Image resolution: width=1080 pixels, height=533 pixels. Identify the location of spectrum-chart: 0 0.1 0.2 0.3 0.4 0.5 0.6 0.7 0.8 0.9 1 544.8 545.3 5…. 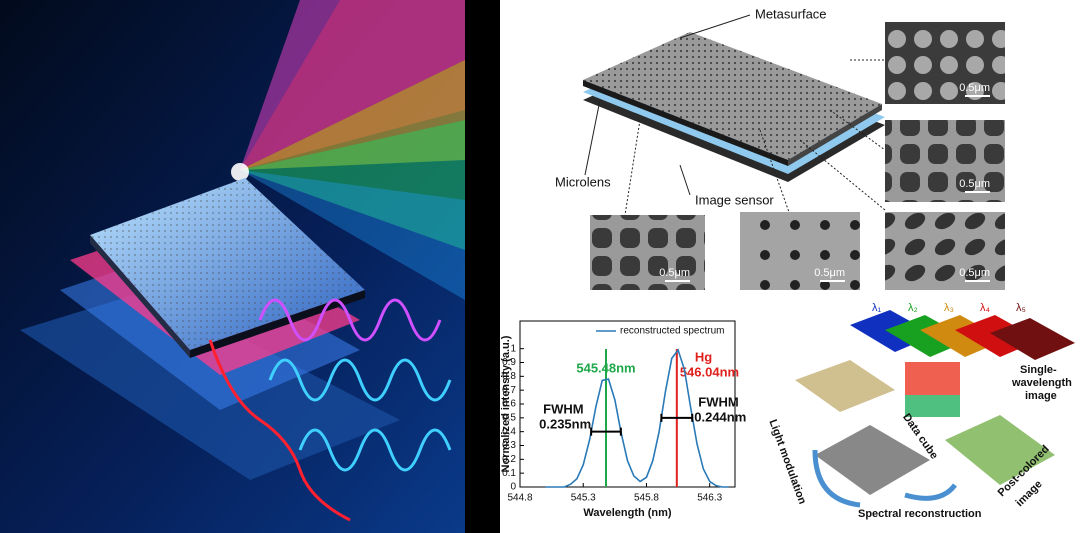
(623, 419).